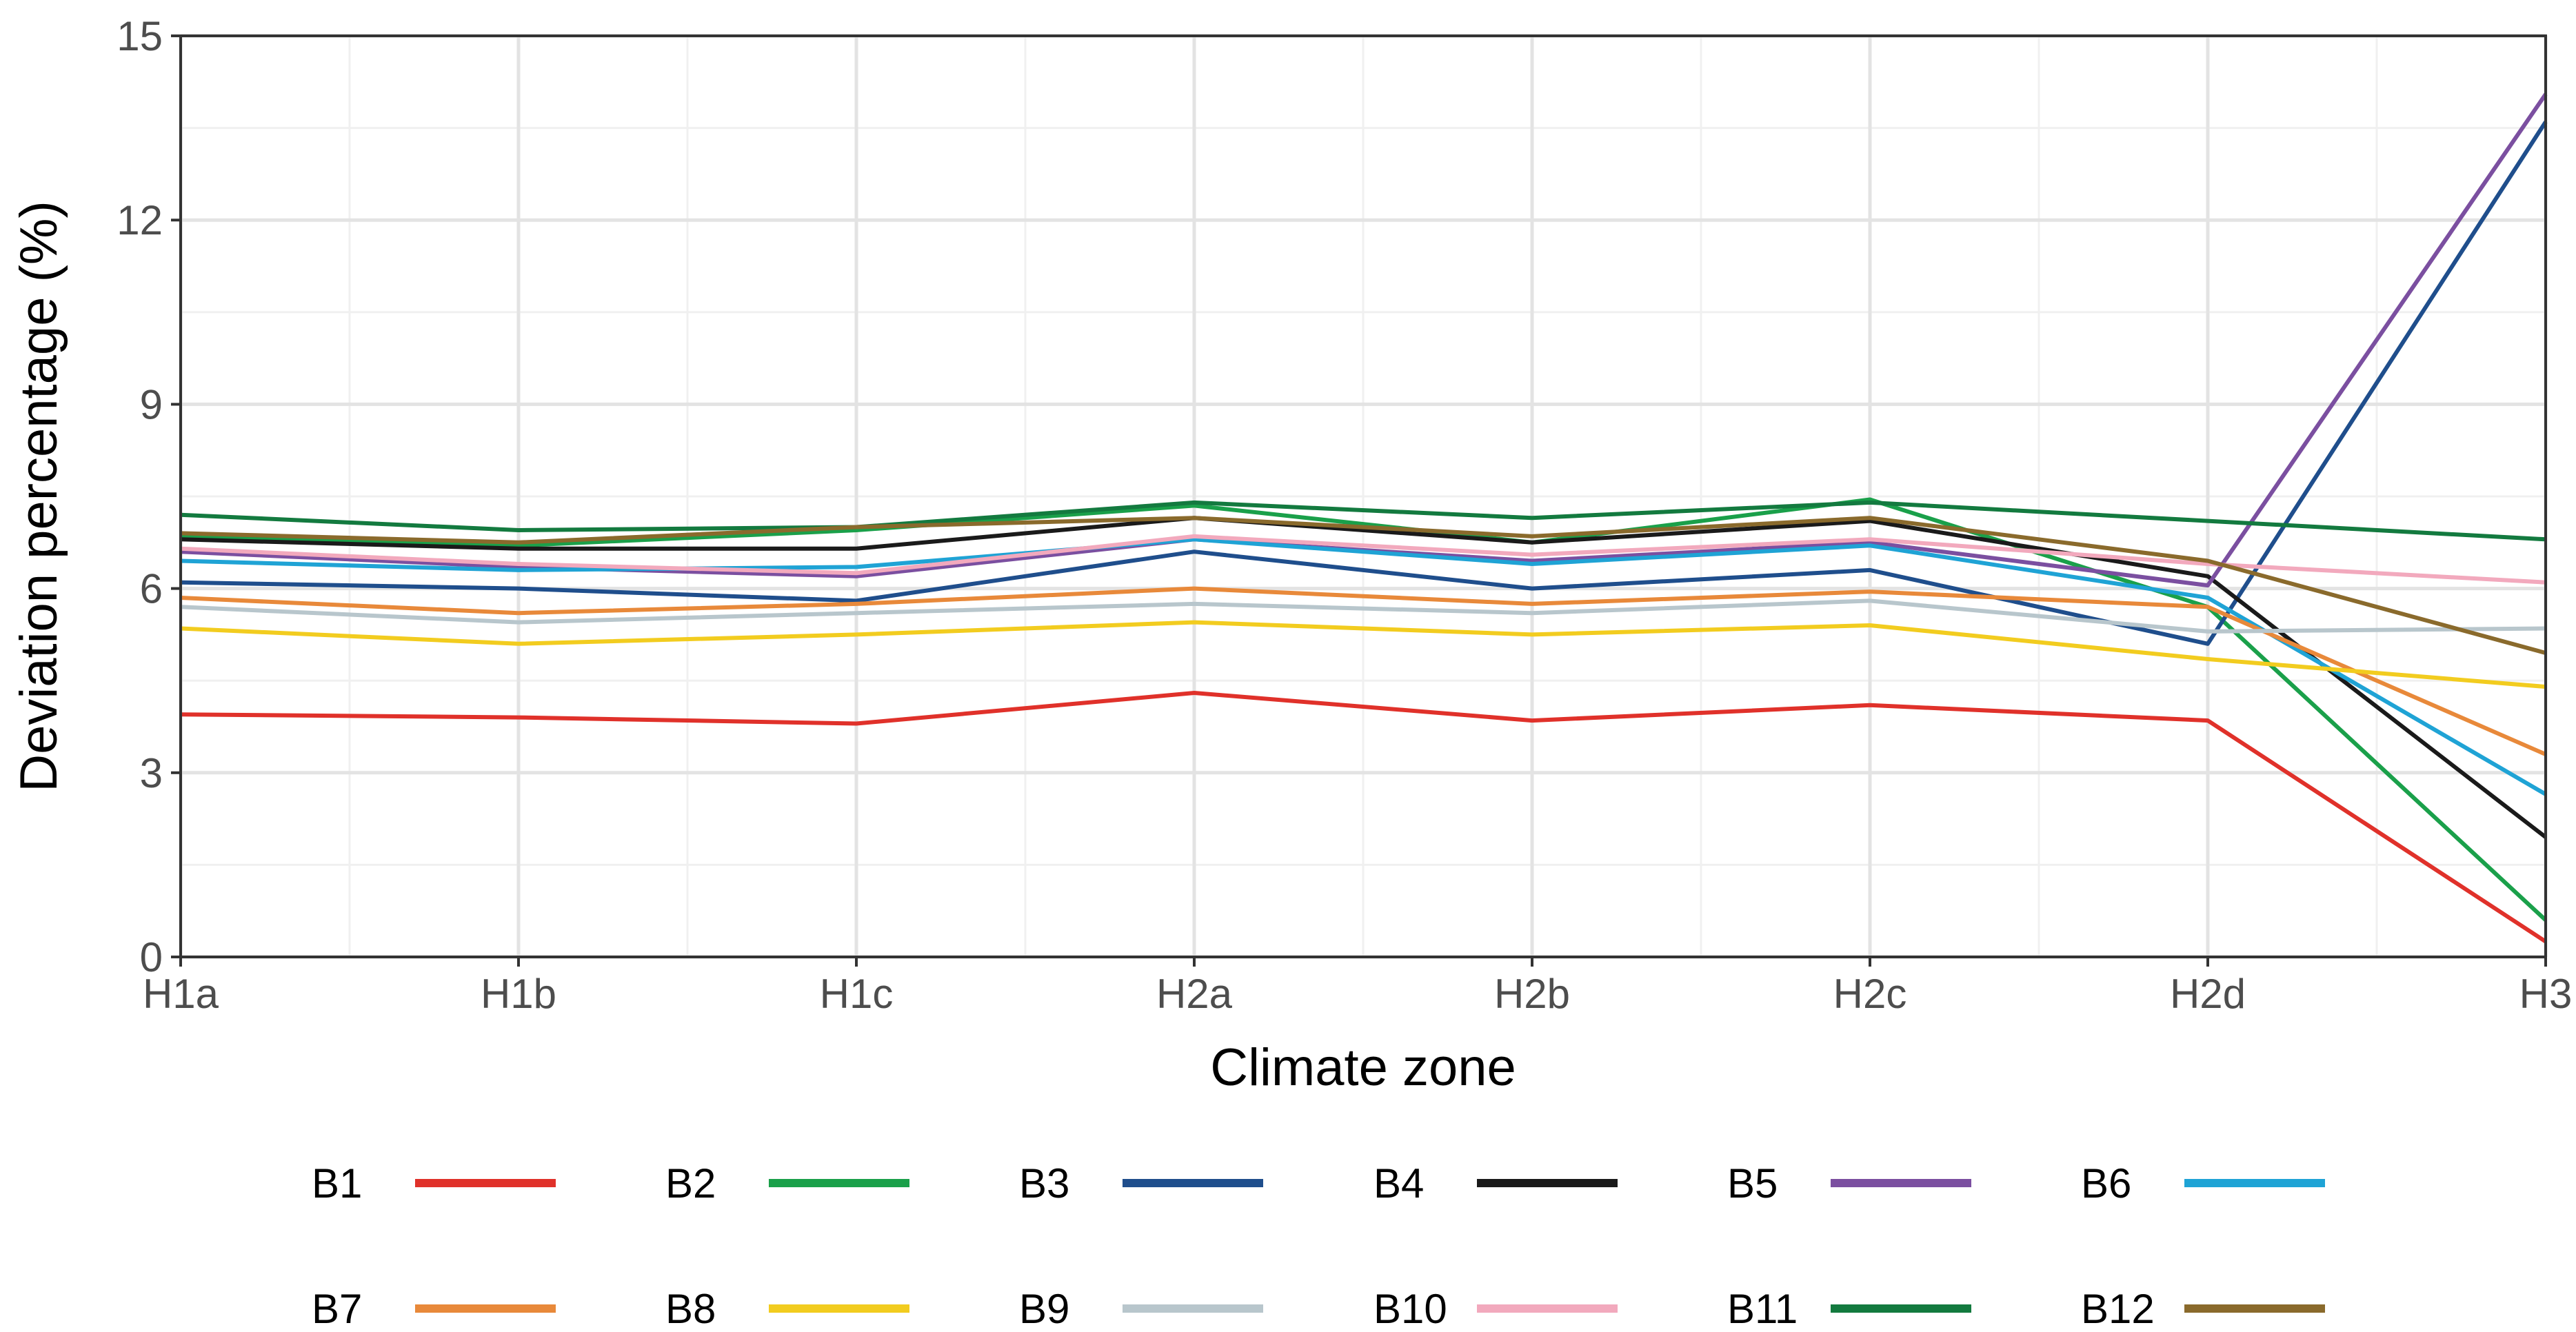  What do you see at coordinates (1762, 1309) in the screenshot?
I see `legend-label-b11: B11` at bounding box center [1762, 1309].